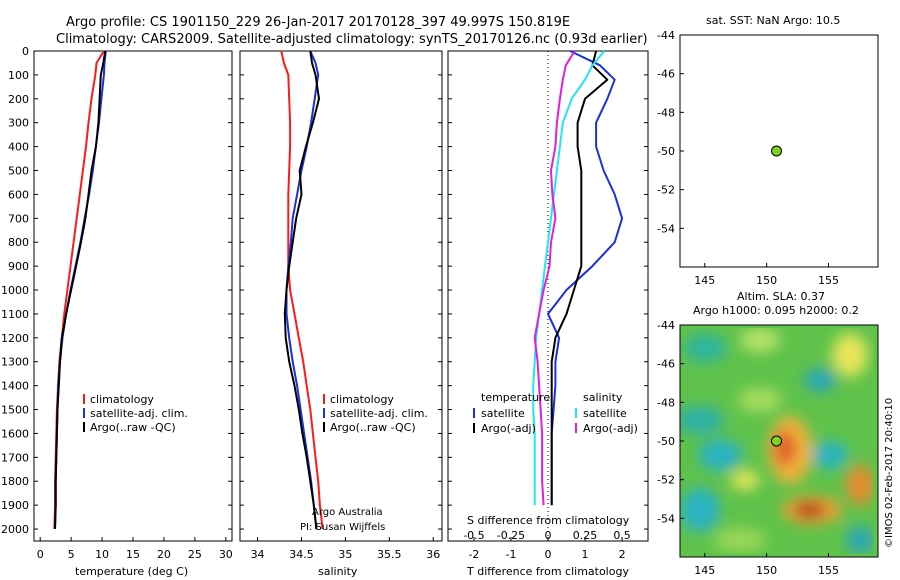 Image resolution: width=900 pixels, height=580 pixels. Describe the element at coordinates (345, 554) in the screenshot. I see `x-tick-label: 35` at that location.